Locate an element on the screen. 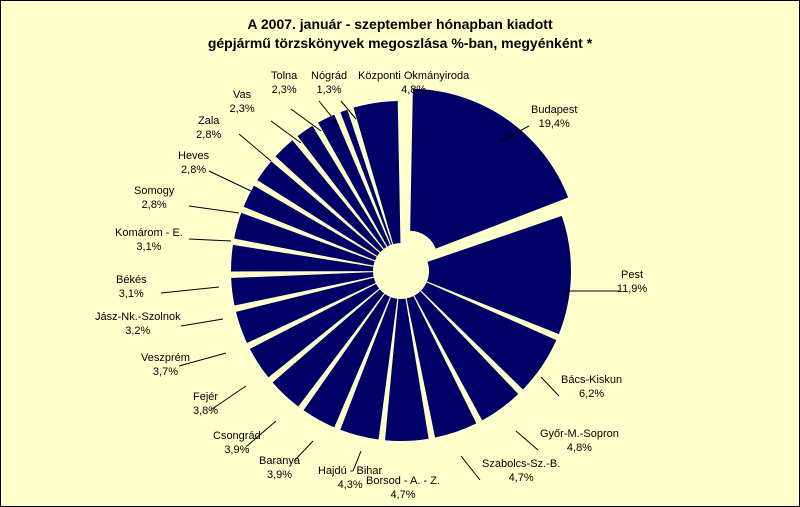 This screenshot has height=507, width=800. slice-label-14: Komárom - E. 3,1% is located at coordinates (149, 240).